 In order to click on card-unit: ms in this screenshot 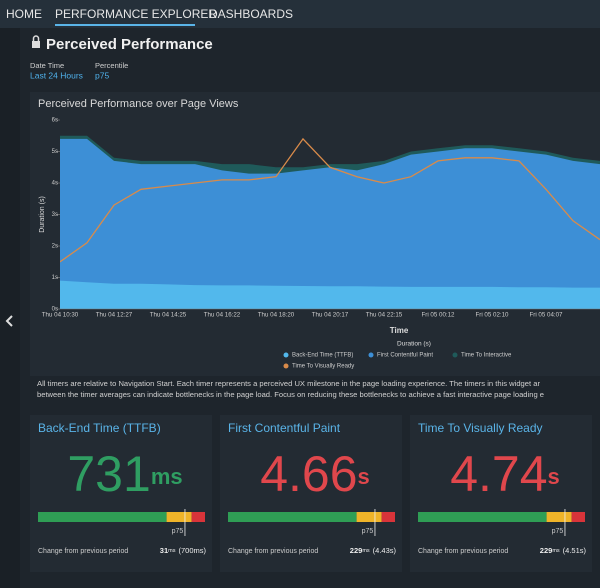, I will do `click(167, 476)`.